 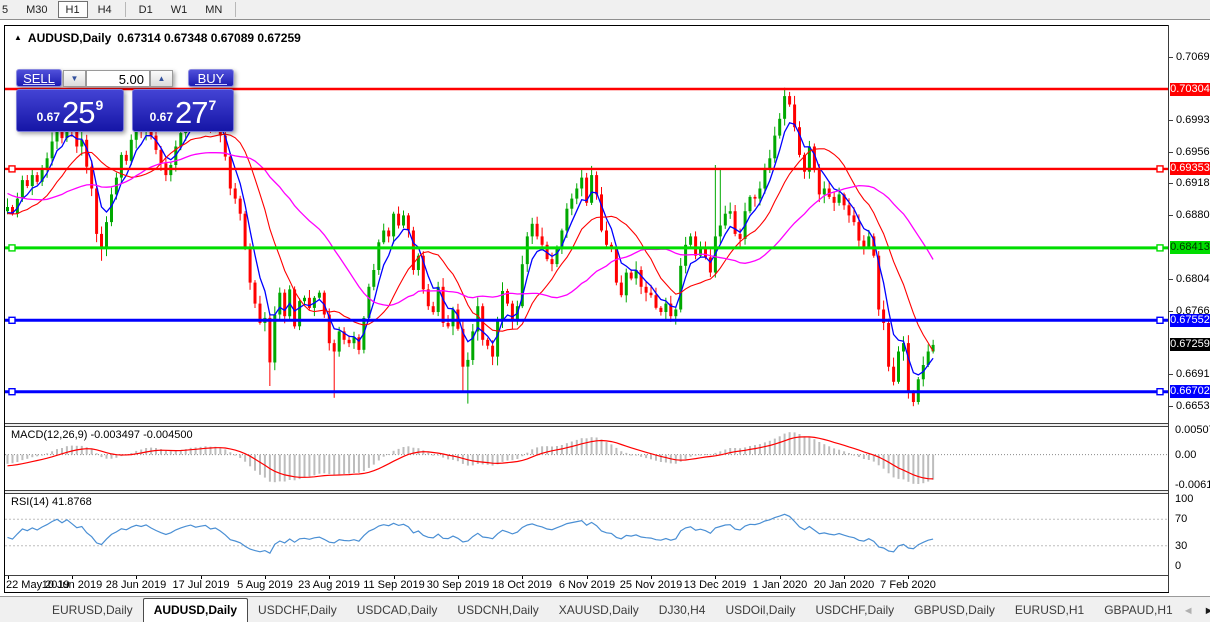 What do you see at coordinates (48, 117) in the screenshot?
I see `sell-price-prefix: 0.67` at bounding box center [48, 117].